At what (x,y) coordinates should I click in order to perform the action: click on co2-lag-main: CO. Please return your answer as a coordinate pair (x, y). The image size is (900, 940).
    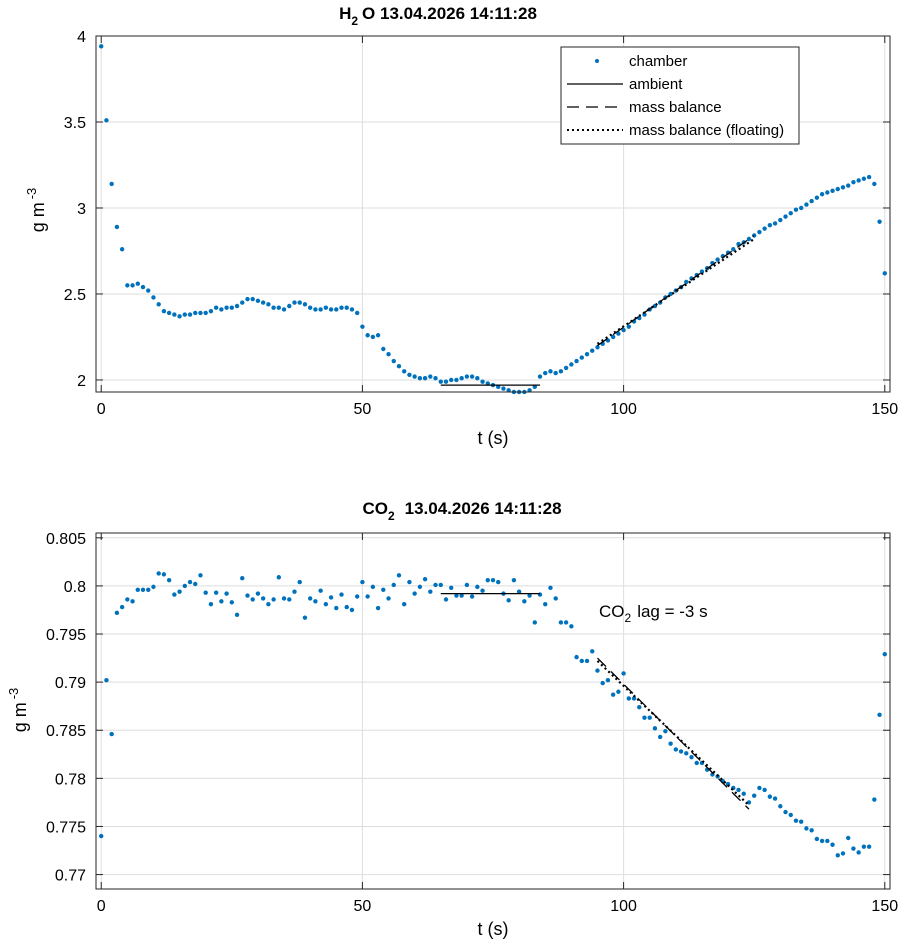
    Looking at the image, I should click on (612, 611).